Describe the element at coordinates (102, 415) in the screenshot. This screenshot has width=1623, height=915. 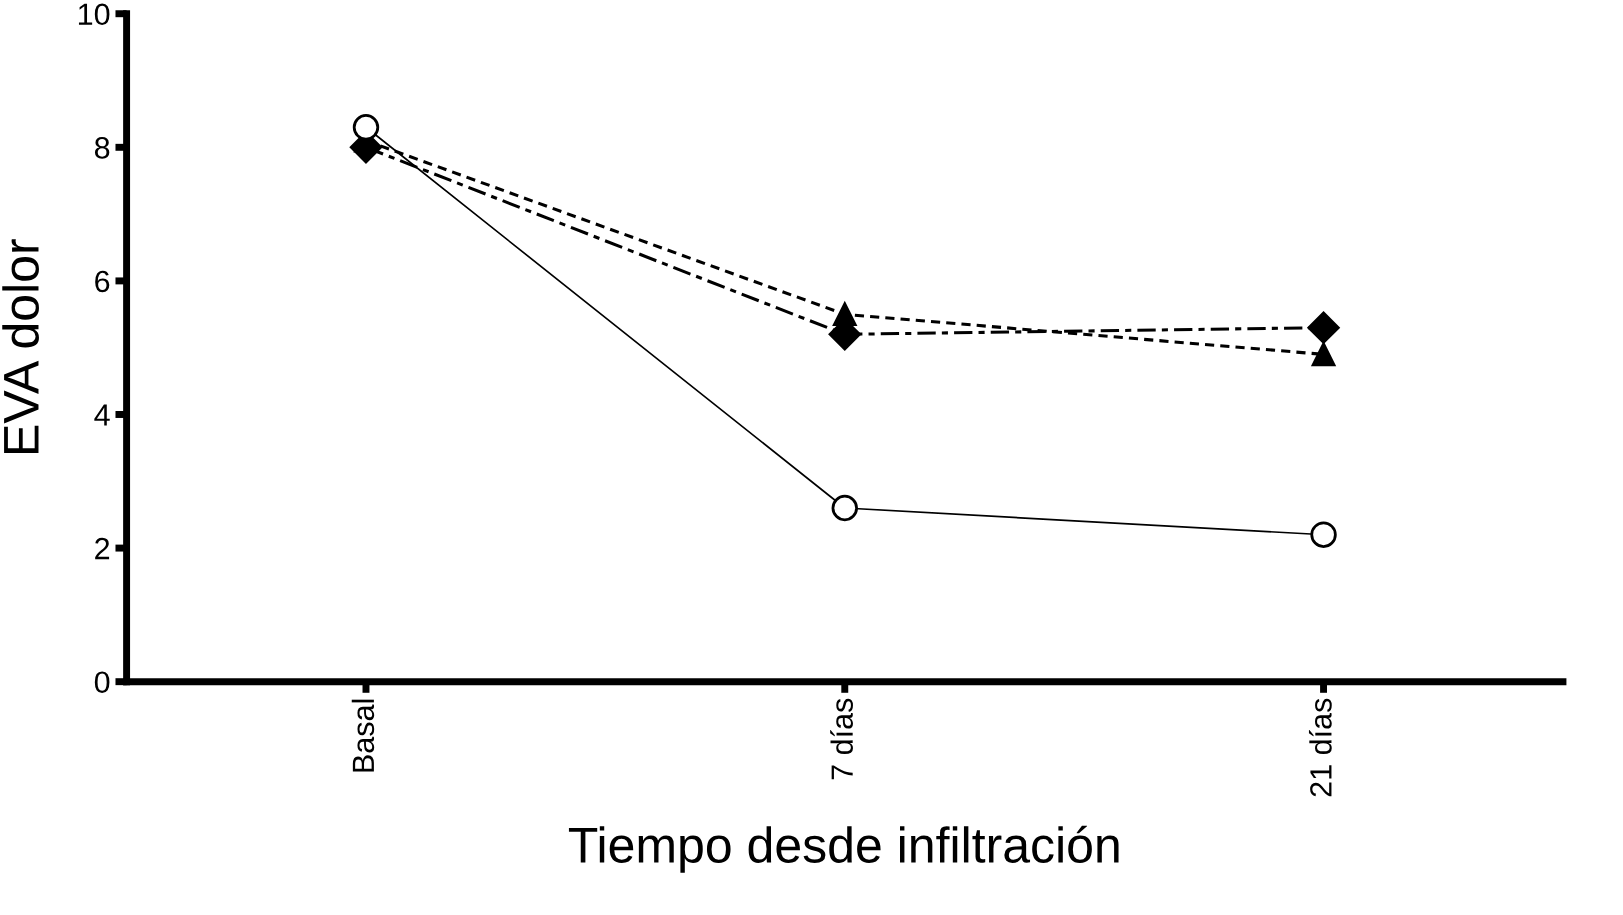
I see `y-tick-label: 4` at that location.